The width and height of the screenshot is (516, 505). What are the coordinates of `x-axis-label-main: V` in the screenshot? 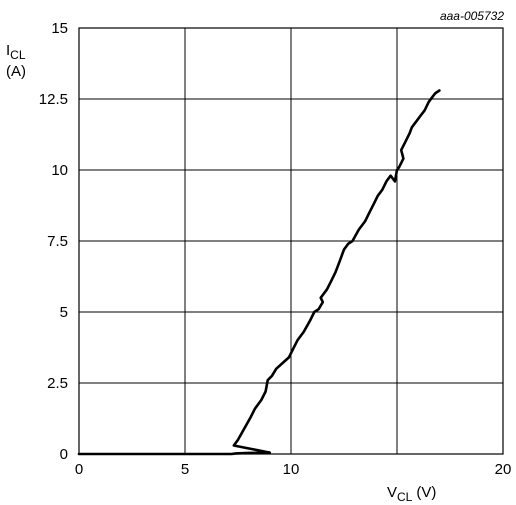 It's located at (392, 492).